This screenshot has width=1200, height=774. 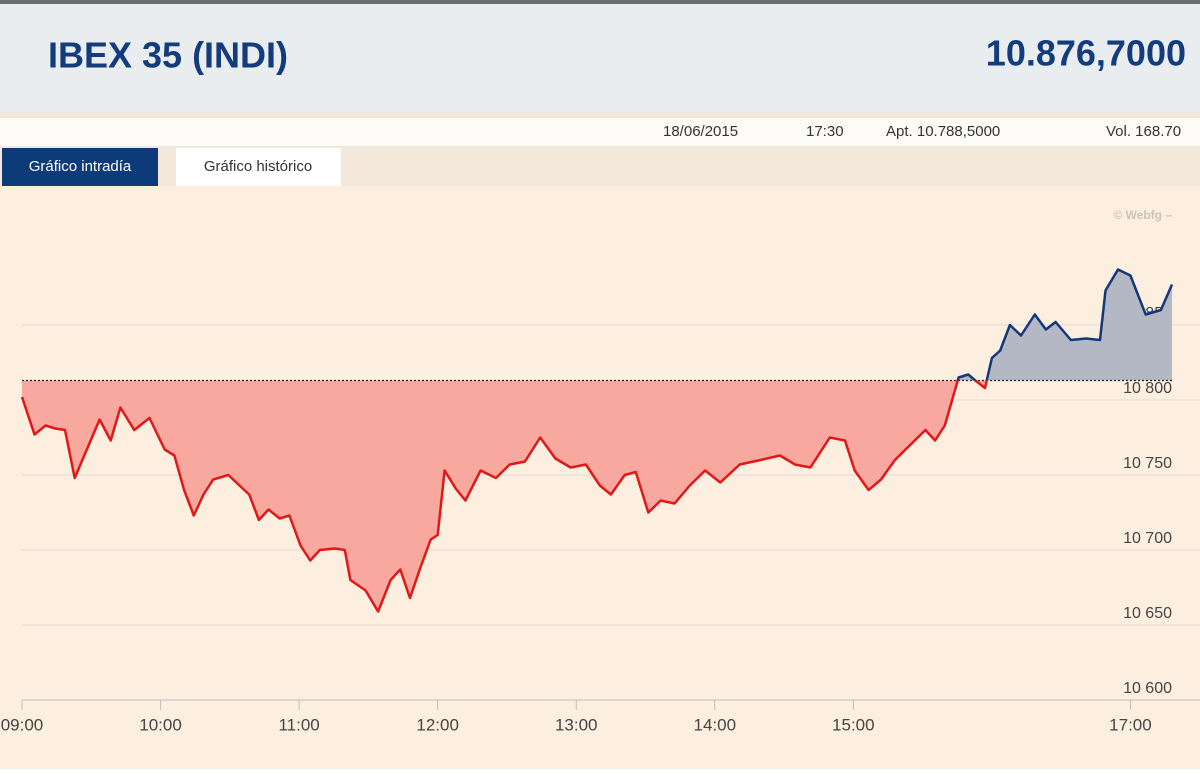 I want to click on top-border, so click(x=600, y=2).